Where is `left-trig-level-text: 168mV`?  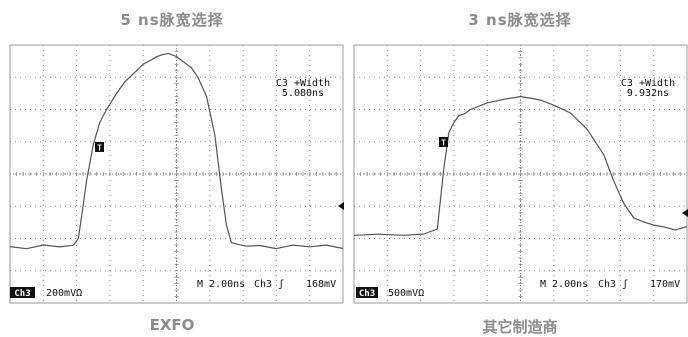 left-trig-level-text: 168mV is located at coordinates (321, 284).